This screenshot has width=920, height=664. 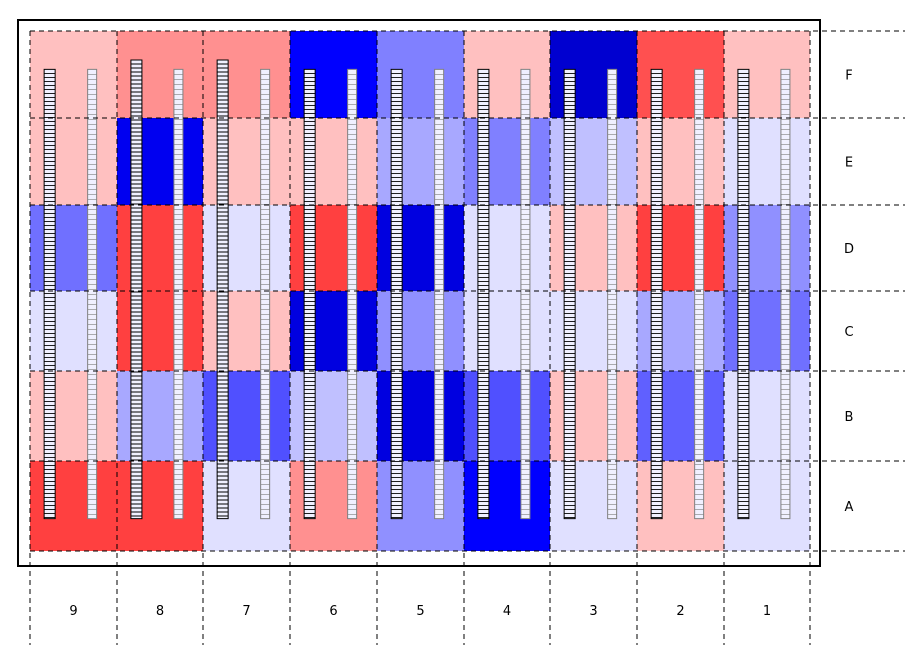 What do you see at coordinates (767, 611) in the screenshot?
I see `column-label: 1` at bounding box center [767, 611].